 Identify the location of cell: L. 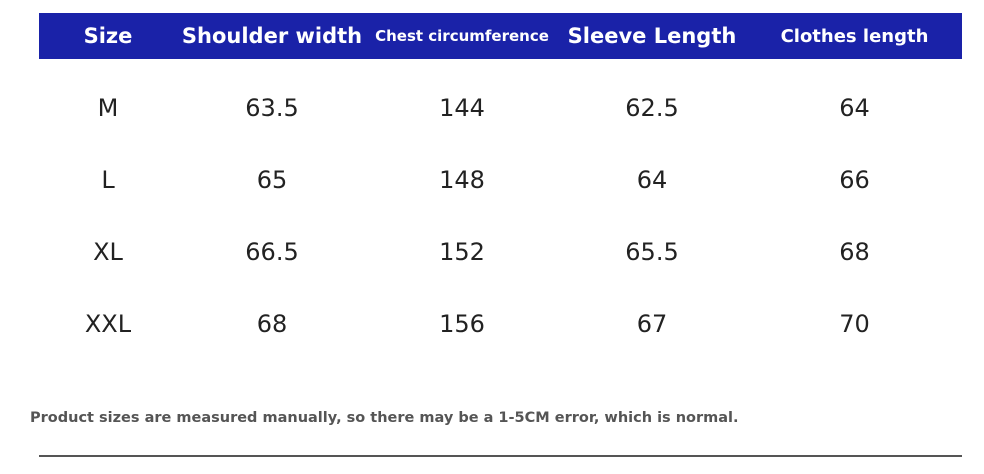
(108, 180).